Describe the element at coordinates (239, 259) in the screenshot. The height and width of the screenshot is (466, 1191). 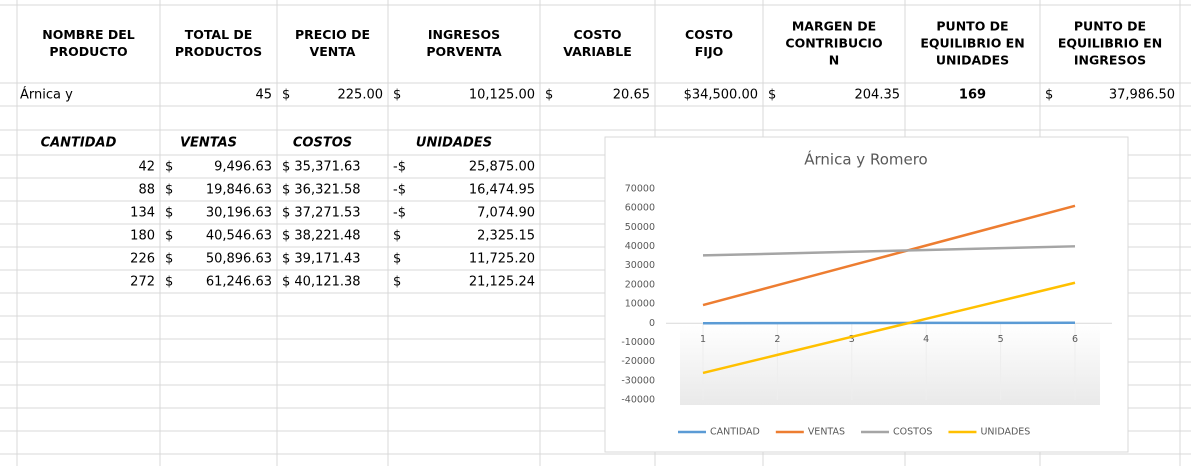
I see `amount: 50,896.63` at that location.